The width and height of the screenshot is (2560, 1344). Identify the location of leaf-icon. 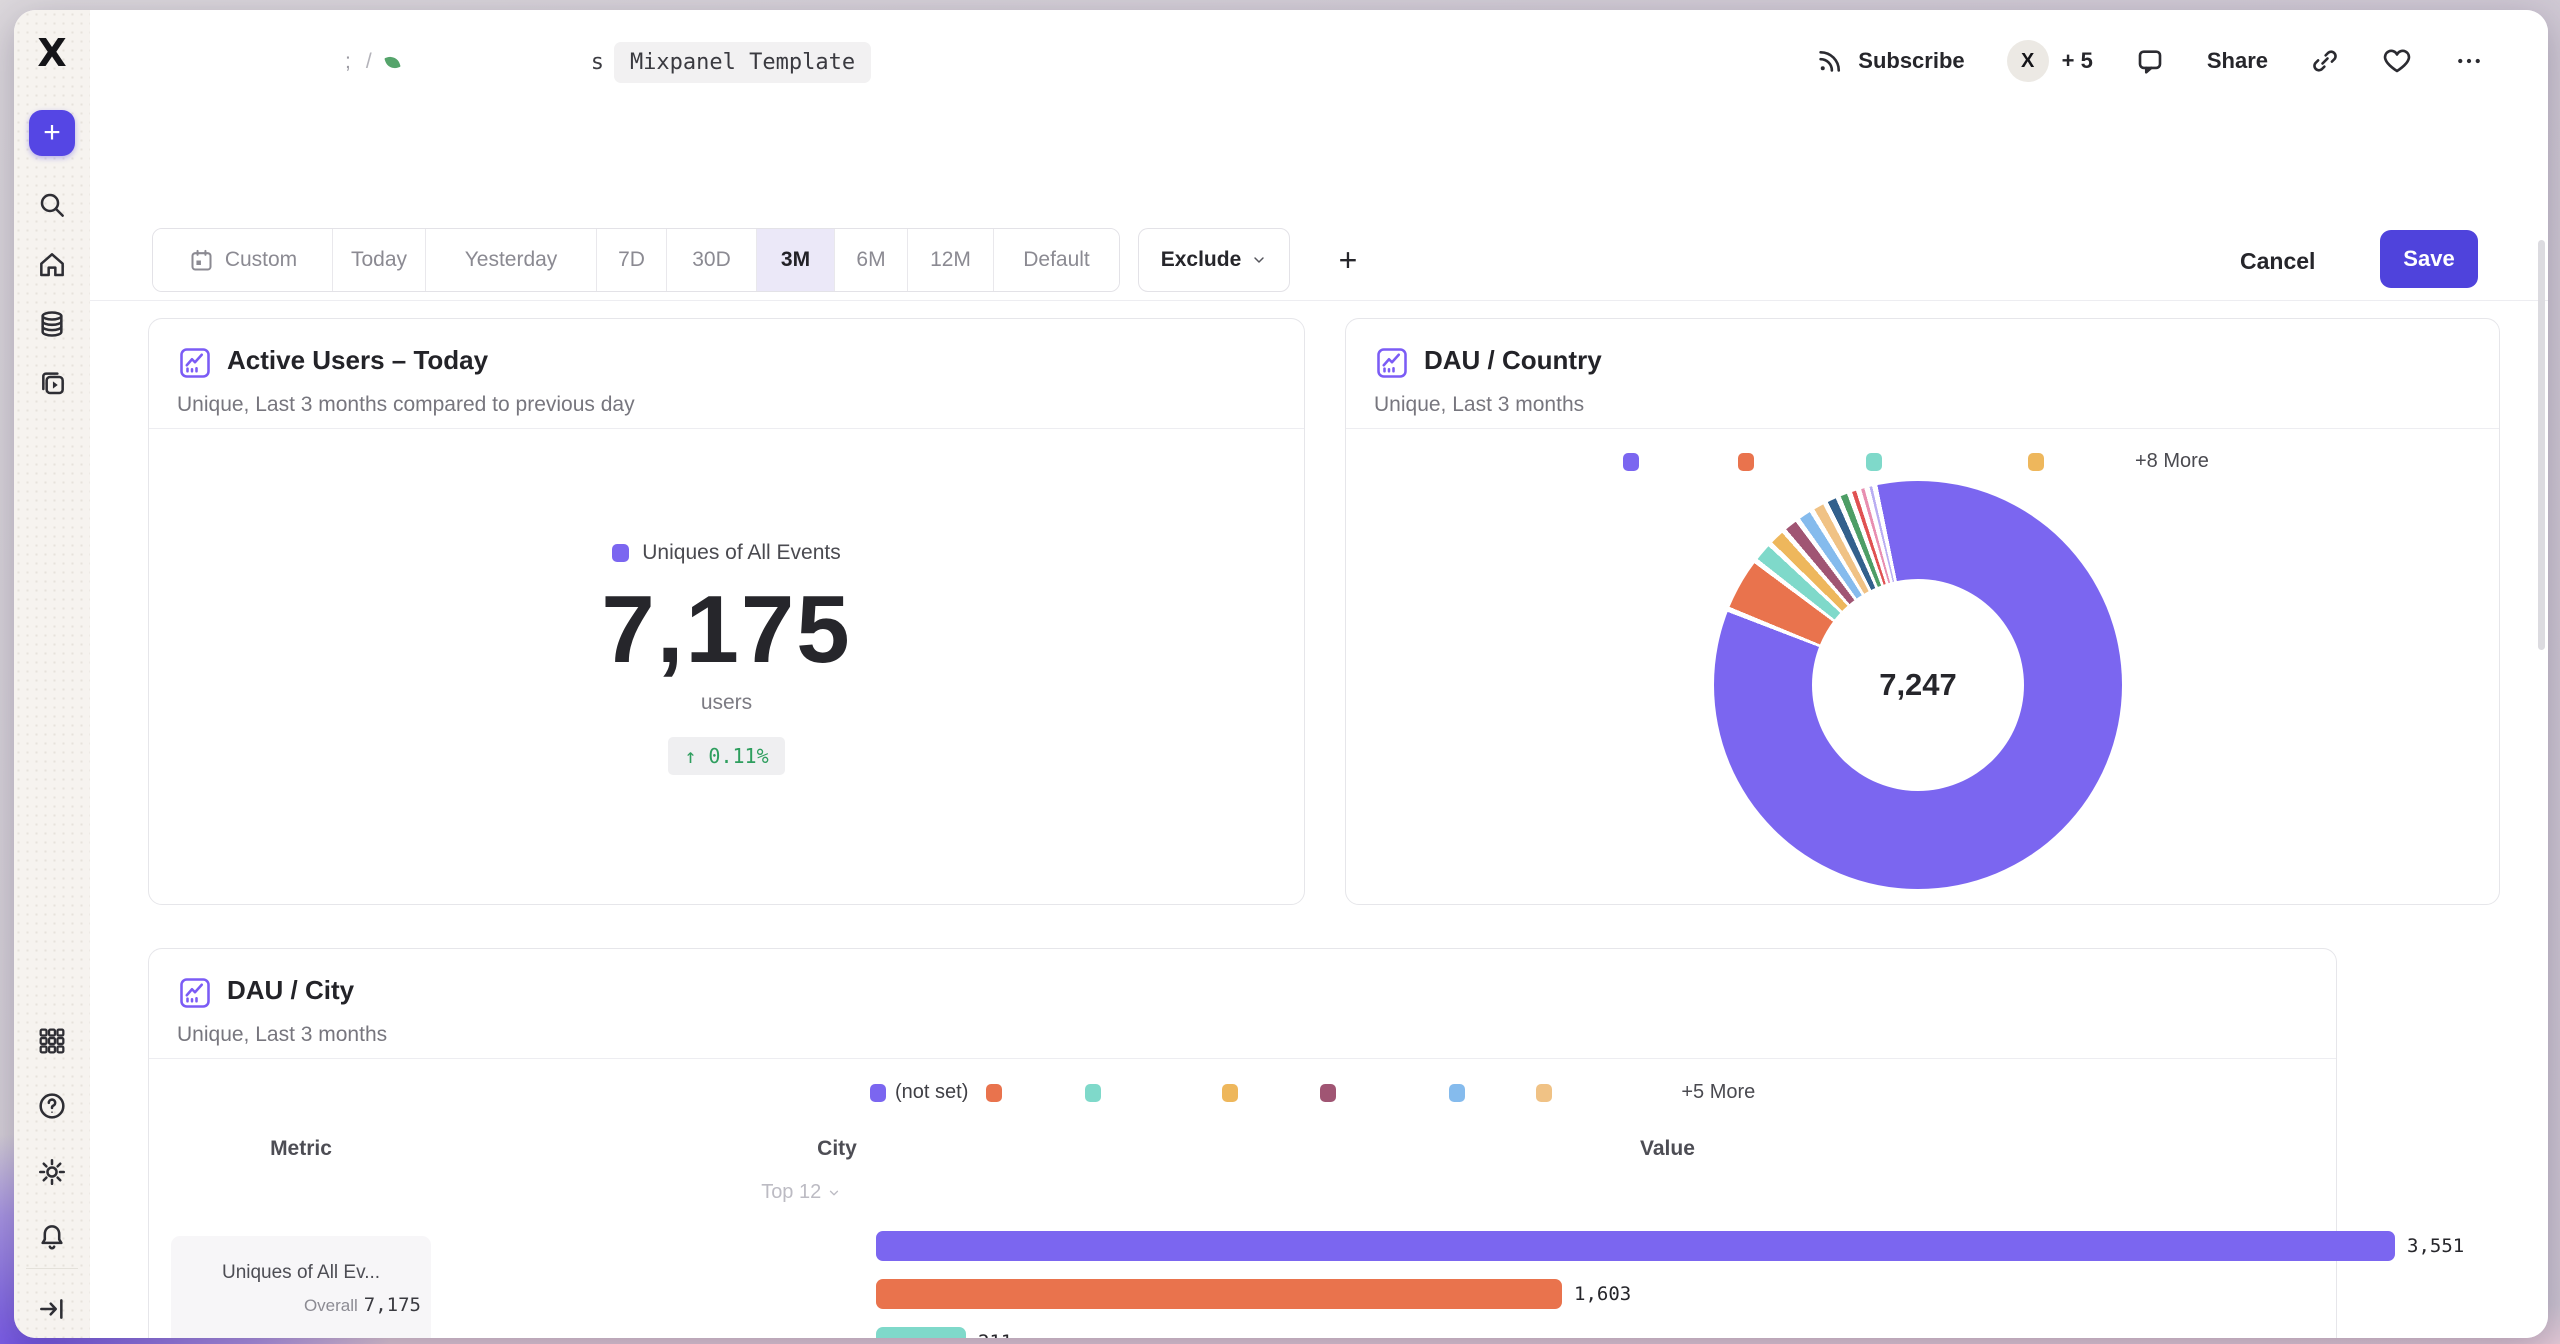
(392, 62).